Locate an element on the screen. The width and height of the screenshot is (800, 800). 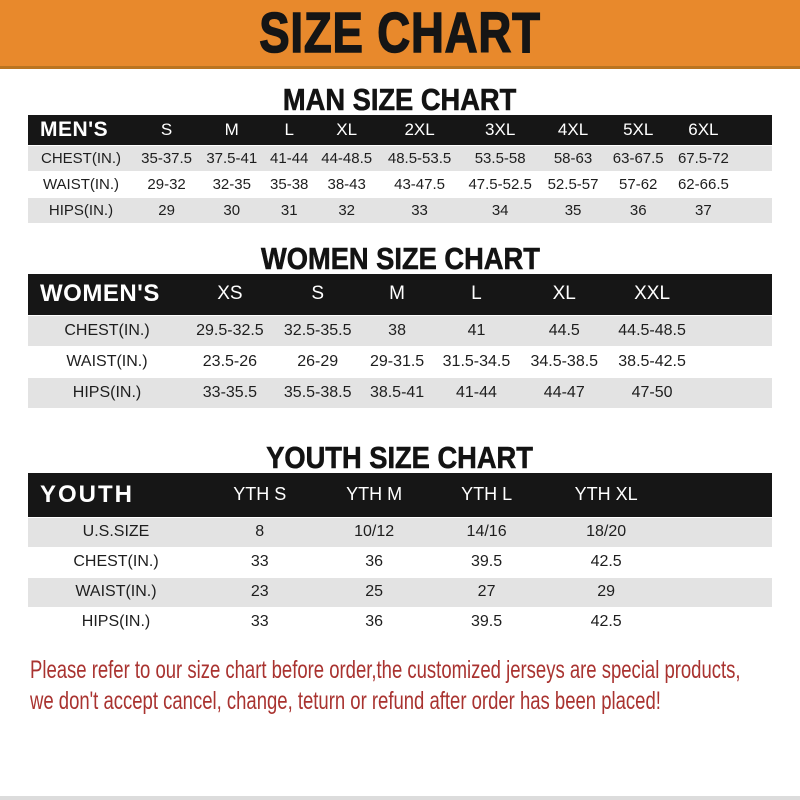
size-value-cell: 35 is located at coordinates (573, 210).